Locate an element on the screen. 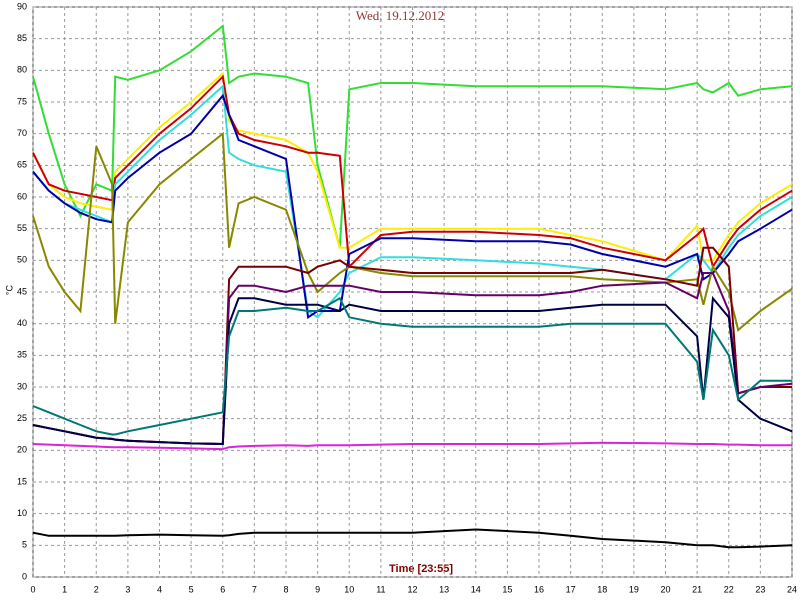 The image size is (800, 600). y-tick-label: 40 is located at coordinates (22, 323).